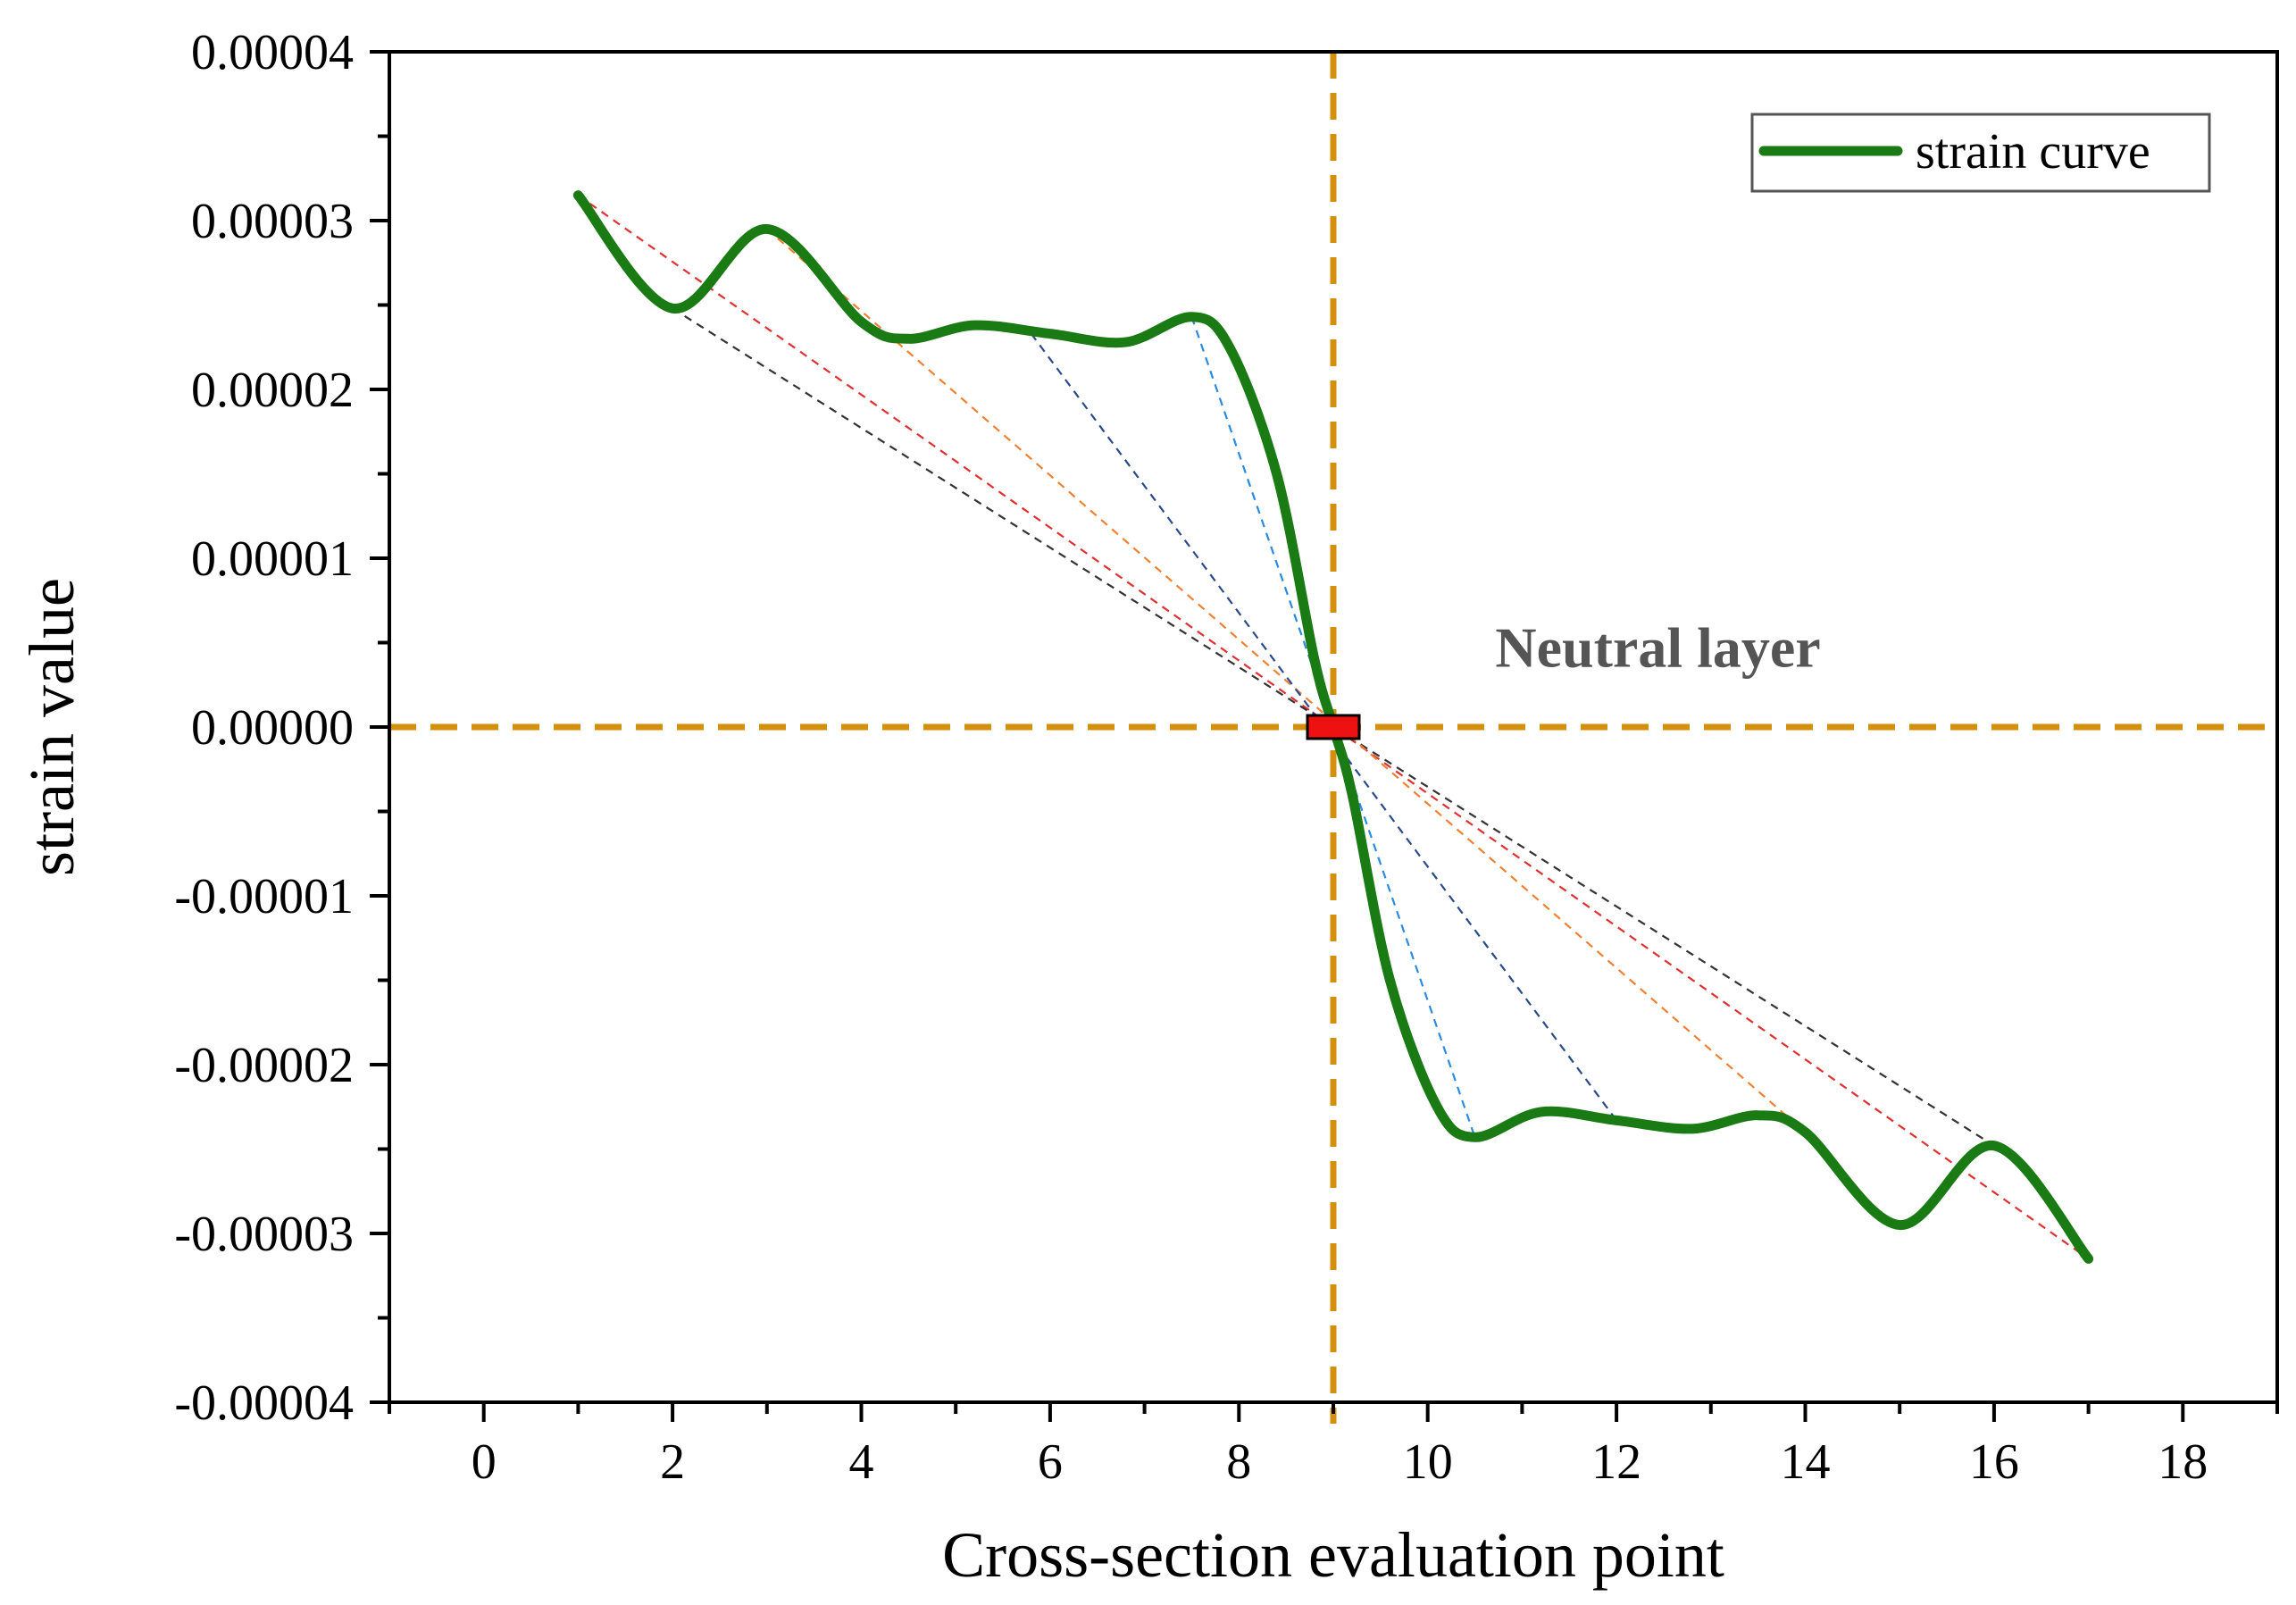 The height and width of the screenshot is (1605, 2296). What do you see at coordinates (272, 390) in the screenshot?
I see `y-tick-label-6: 0.00002` at bounding box center [272, 390].